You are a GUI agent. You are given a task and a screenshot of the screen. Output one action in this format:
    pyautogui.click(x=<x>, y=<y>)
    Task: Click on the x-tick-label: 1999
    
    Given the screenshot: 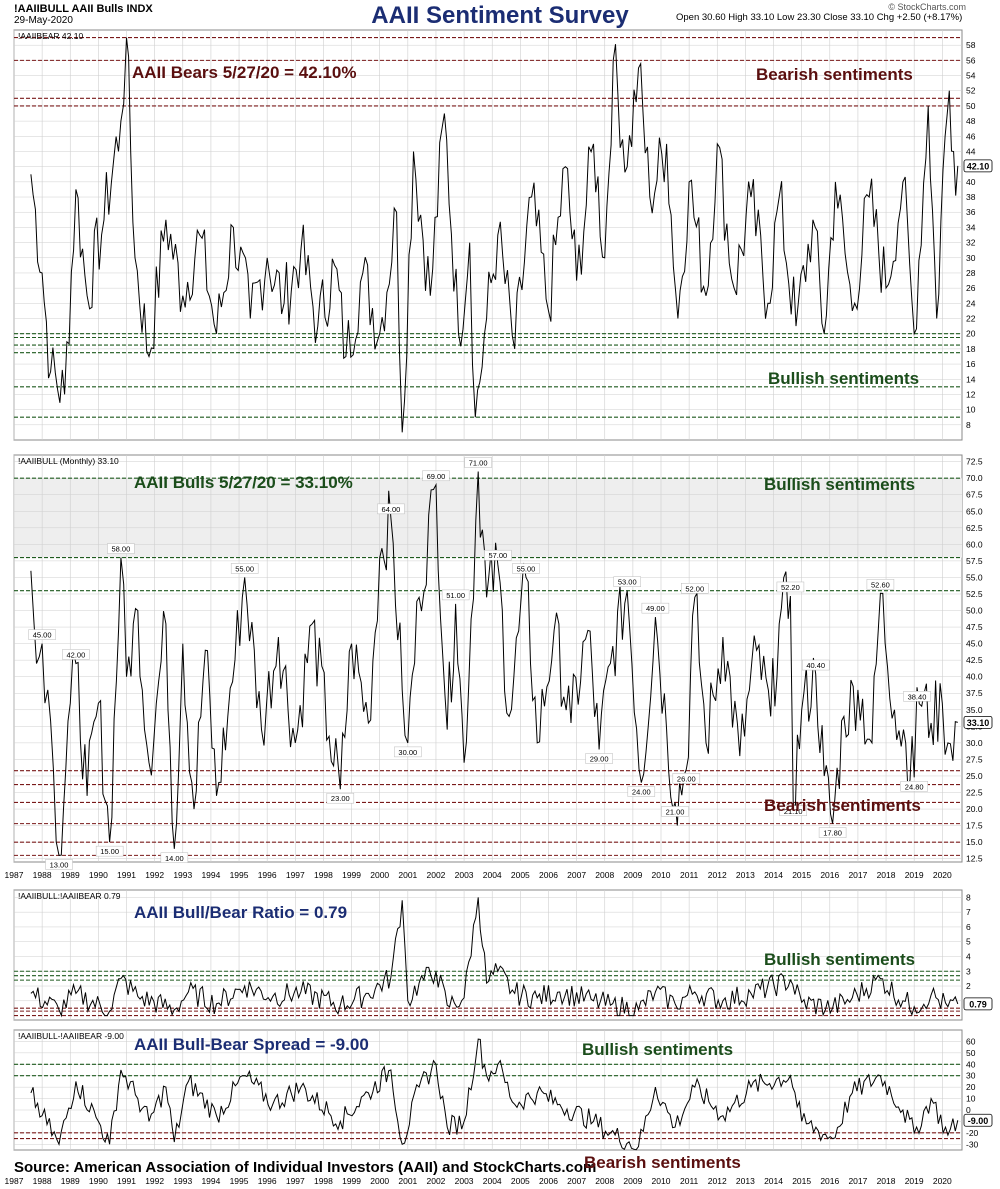 What is the action you would take?
    pyautogui.click(x=351, y=875)
    